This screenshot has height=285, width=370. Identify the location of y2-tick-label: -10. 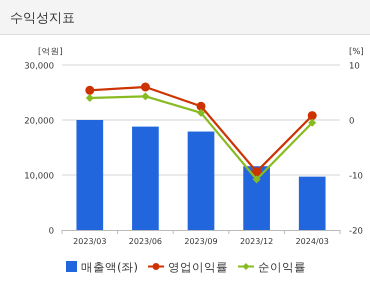
(356, 177).